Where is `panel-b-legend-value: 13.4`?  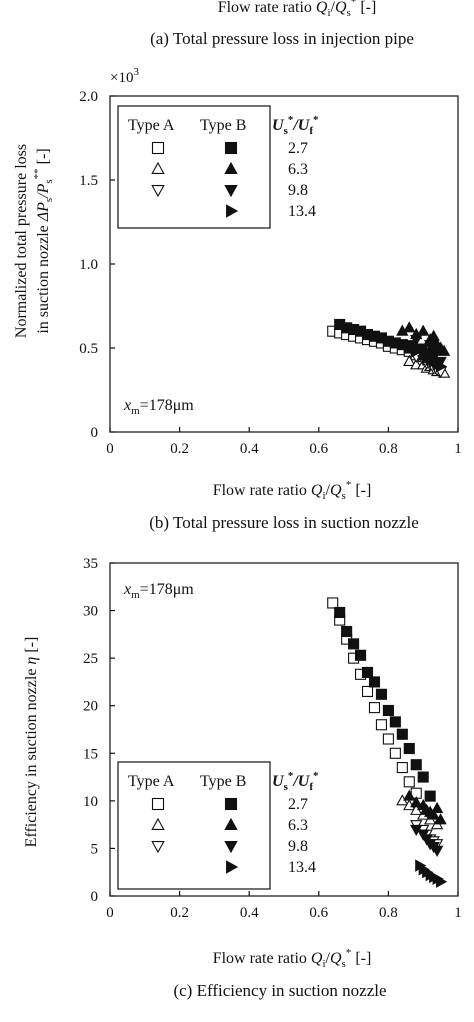
panel-b-legend-value: 13.4 is located at coordinates (302, 211).